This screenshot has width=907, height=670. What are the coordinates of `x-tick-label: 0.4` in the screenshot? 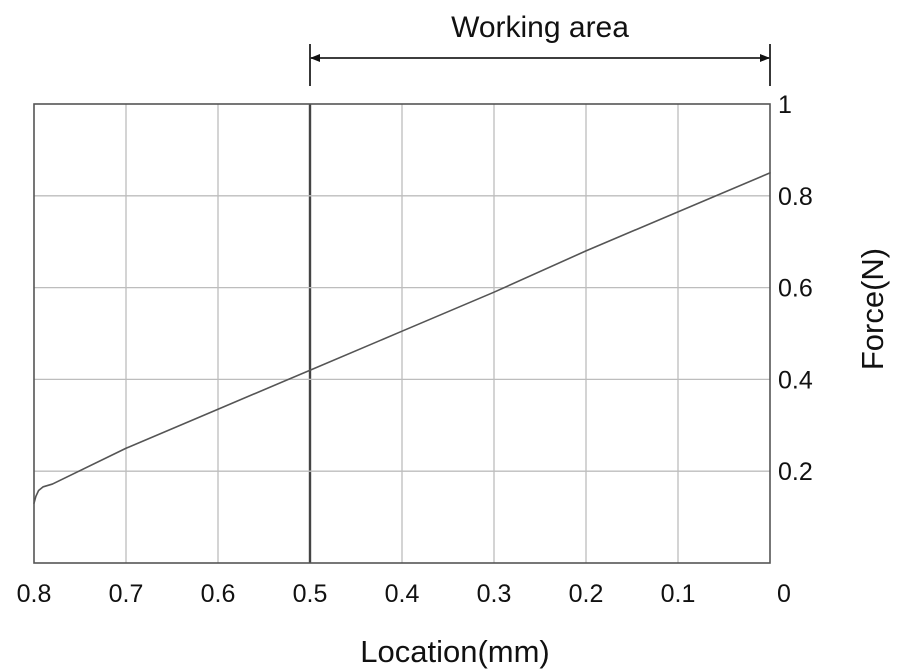 It's located at (402, 594).